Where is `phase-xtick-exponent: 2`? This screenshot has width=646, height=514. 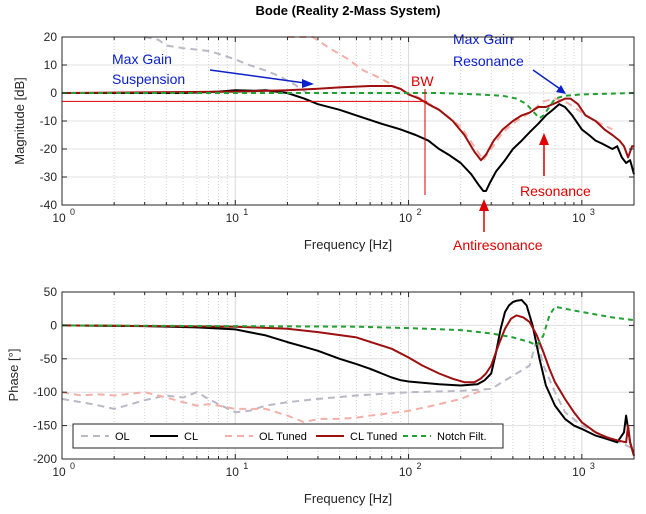
phase-xtick-exponent: 2 is located at coordinates (419, 466).